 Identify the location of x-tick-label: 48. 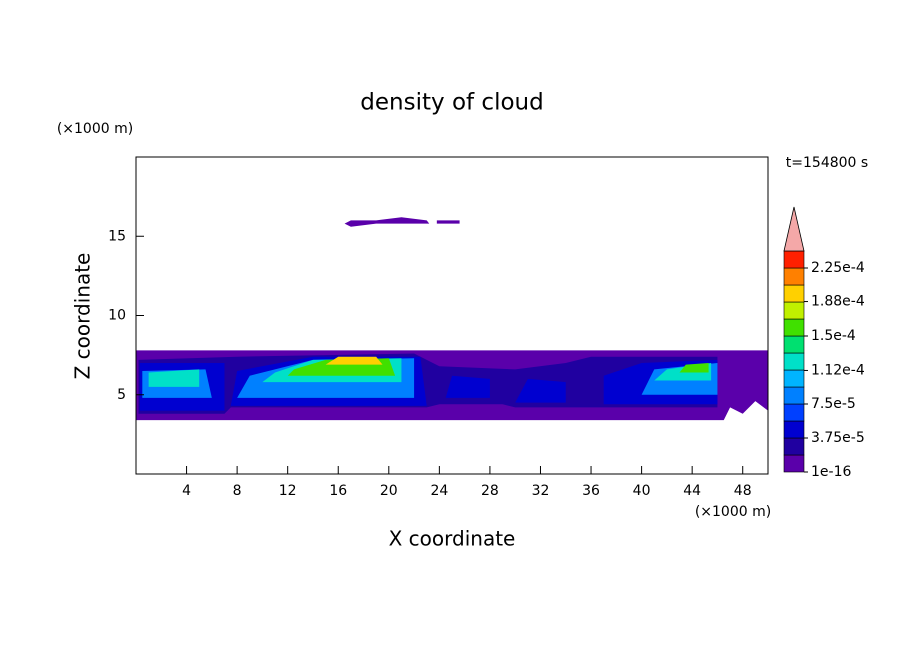
(743, 491).